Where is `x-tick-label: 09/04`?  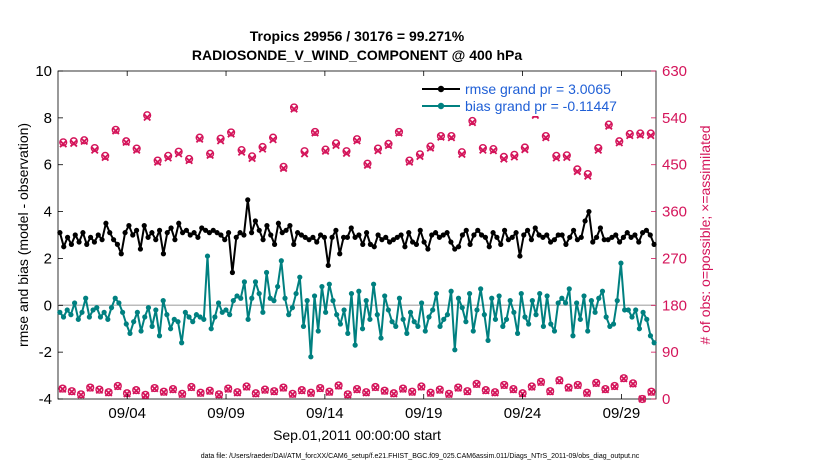 x-tick-label: 09/04 is located at coordinates (127, 413).